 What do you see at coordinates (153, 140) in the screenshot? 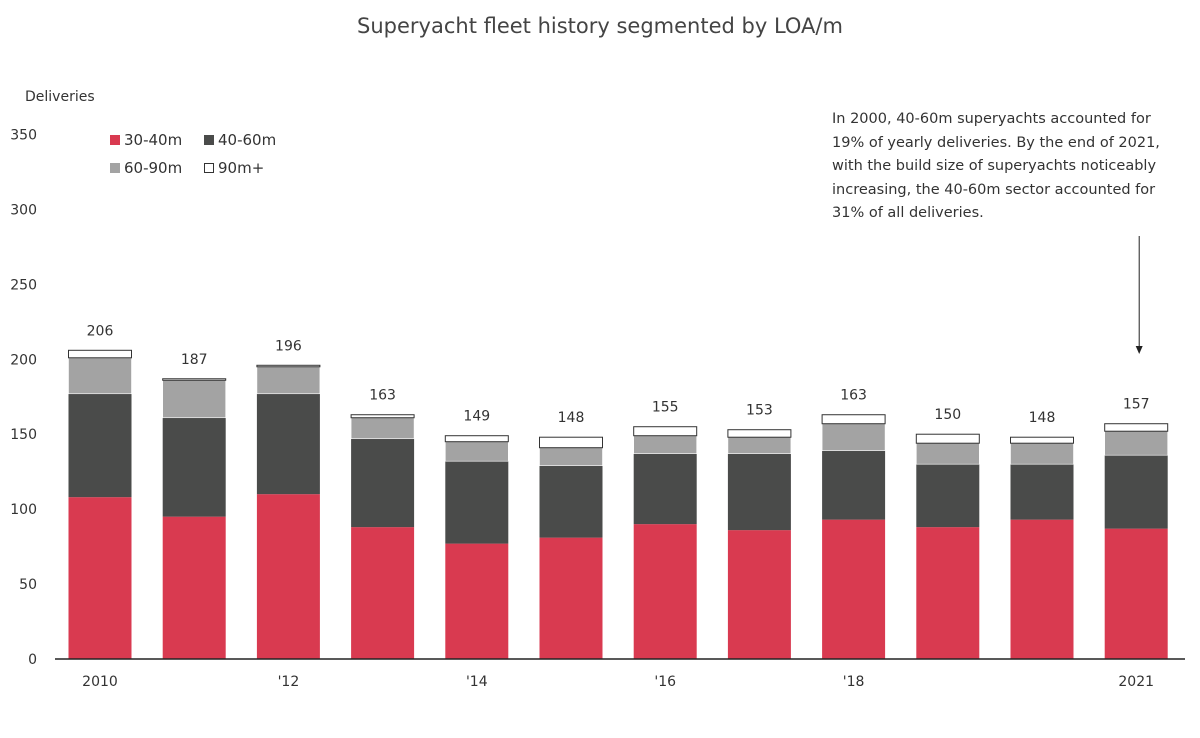
I see `legend-label-30-40m: 30-40m` at bounding box center [153, 140].